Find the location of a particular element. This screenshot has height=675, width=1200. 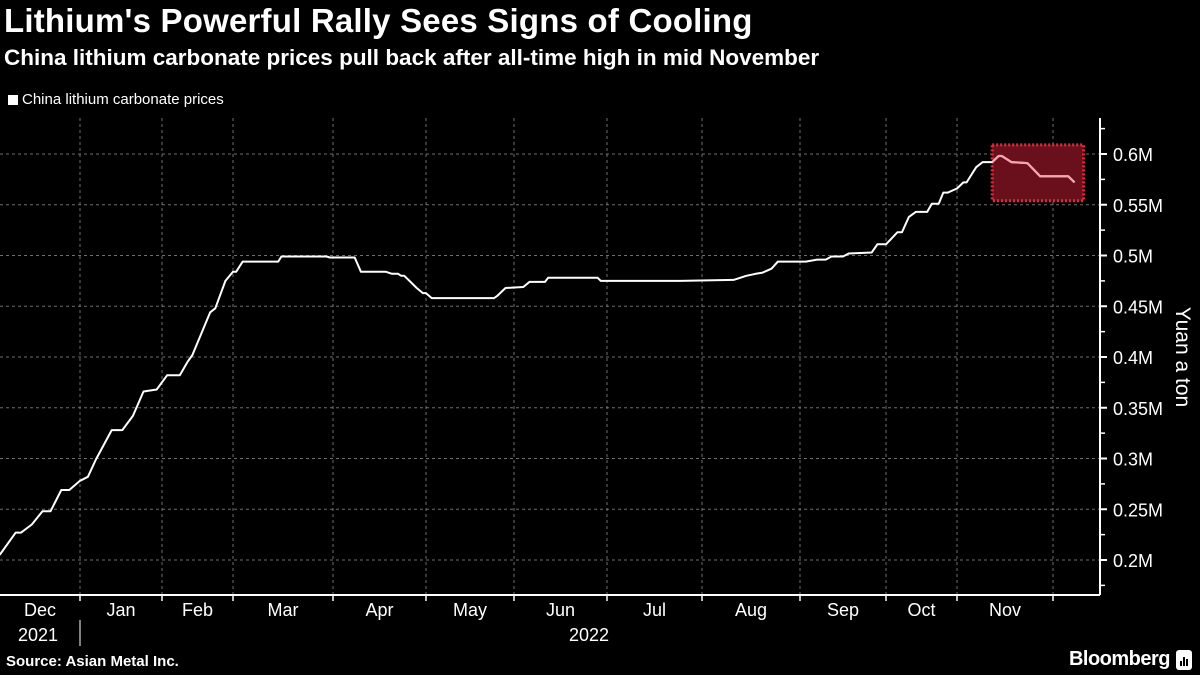

source-note: Source: Asian Metal Inc. is located at coordinates (92, 661).